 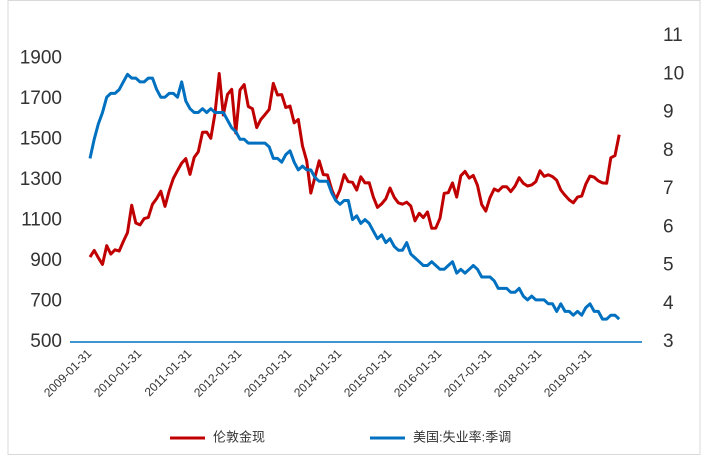 I want to click on x-tick-label: 2017-01-31, so click(x=468, y=373).